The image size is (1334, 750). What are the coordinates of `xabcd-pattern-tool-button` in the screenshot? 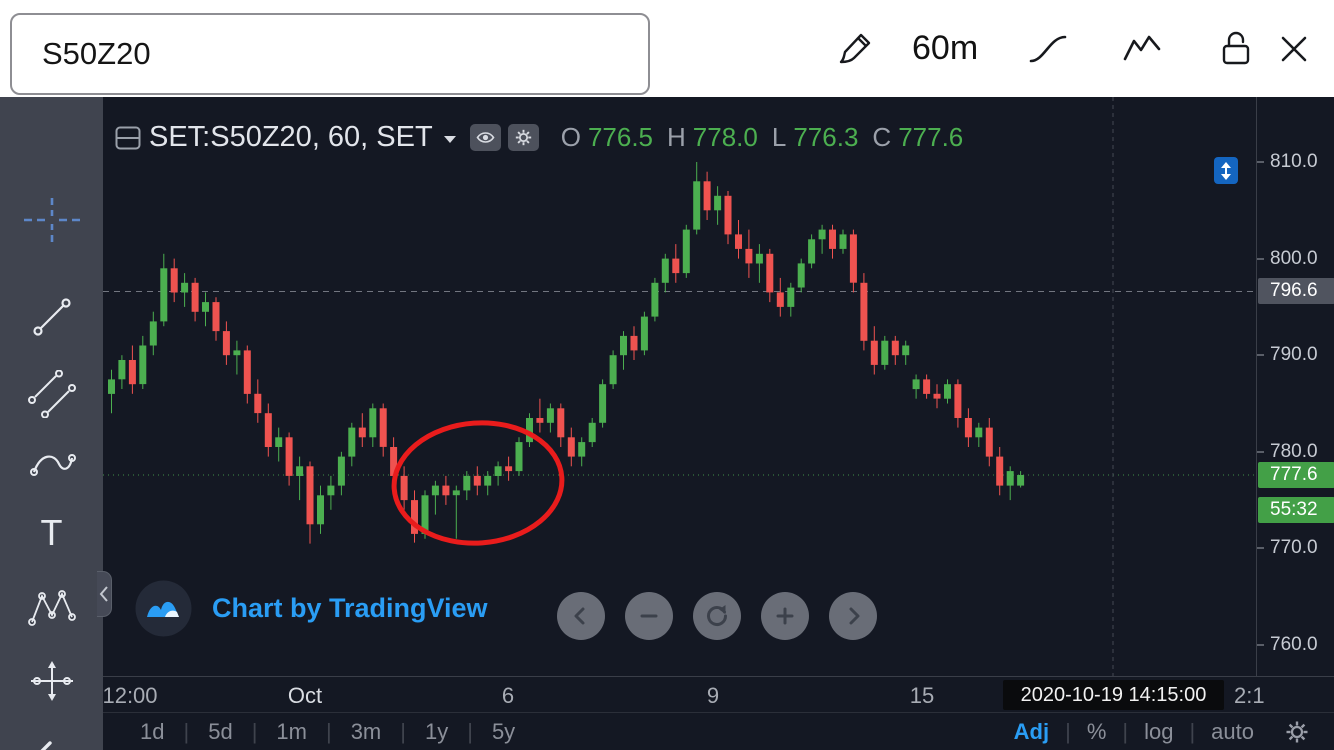 It's located at (51, 608).